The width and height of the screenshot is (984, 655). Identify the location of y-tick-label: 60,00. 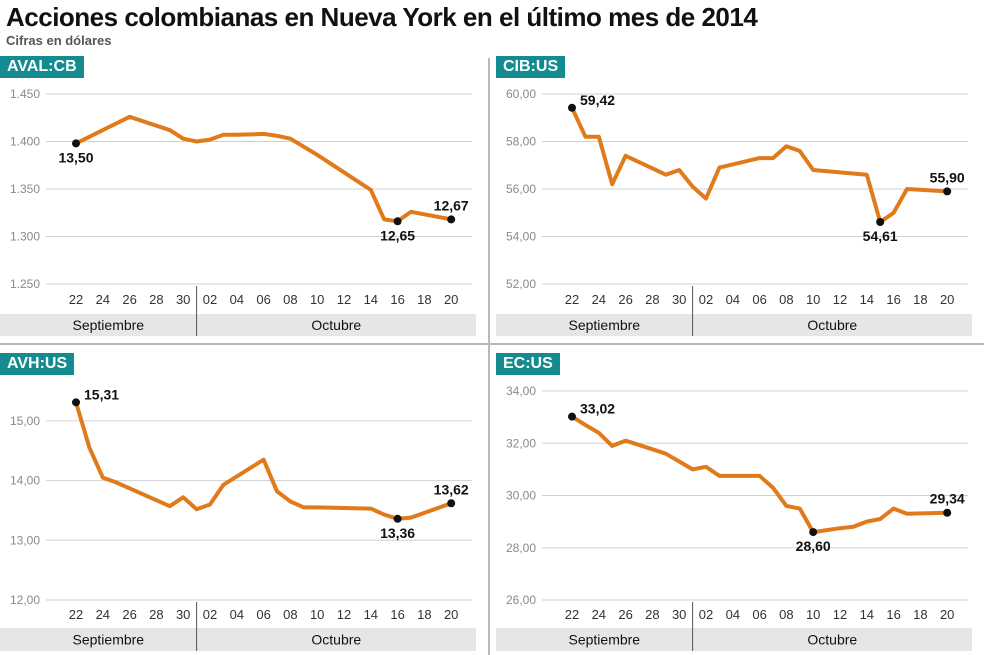
(521, 94).